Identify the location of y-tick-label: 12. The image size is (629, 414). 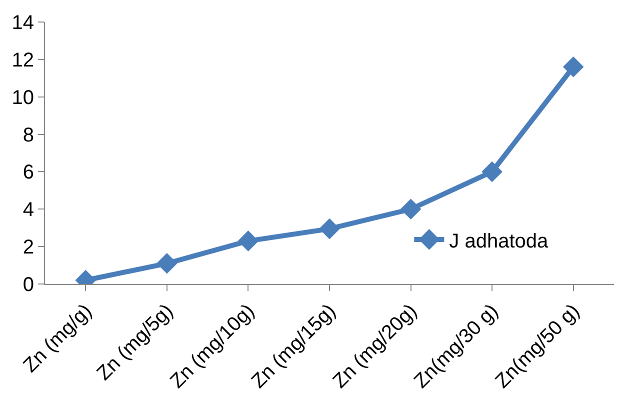
(23, 60).